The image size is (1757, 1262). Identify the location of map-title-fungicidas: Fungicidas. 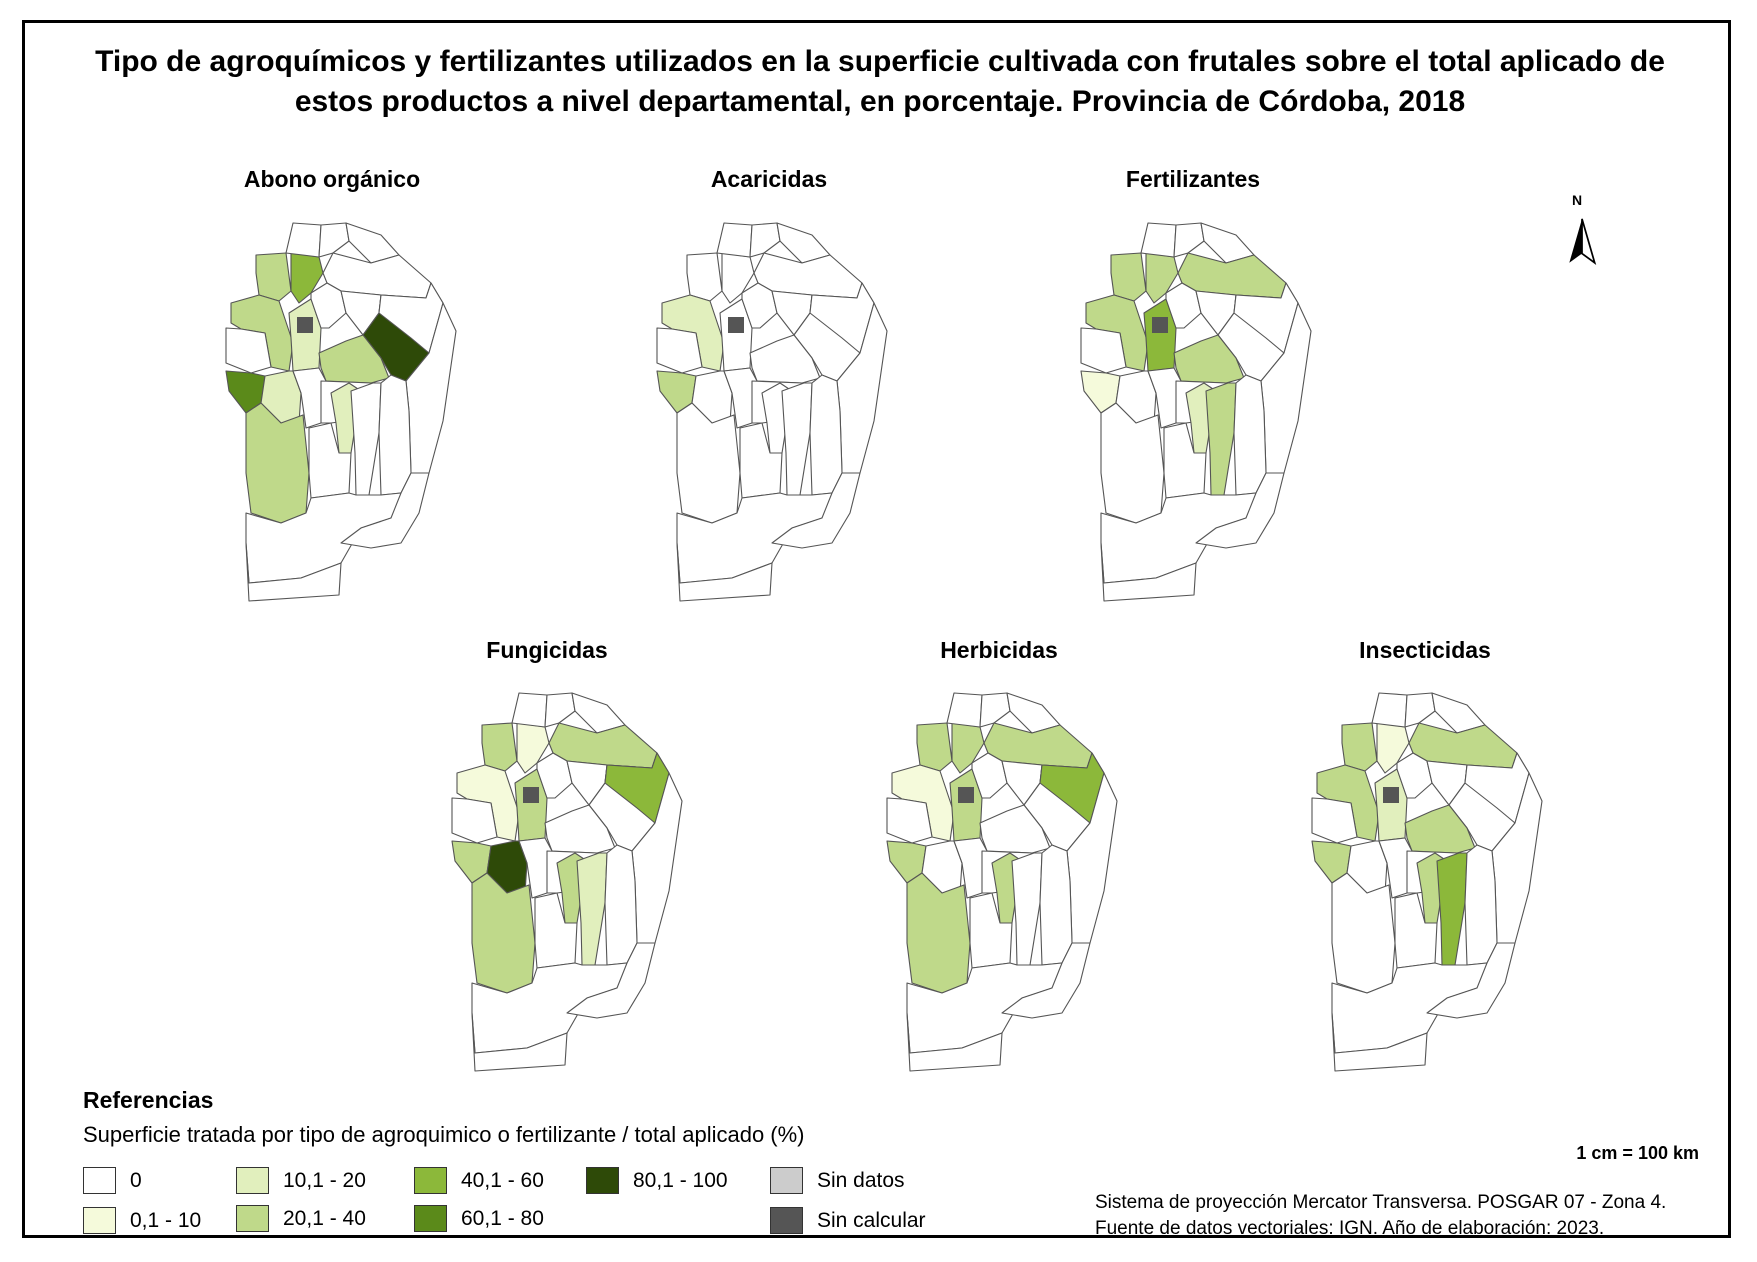
(547, 650).